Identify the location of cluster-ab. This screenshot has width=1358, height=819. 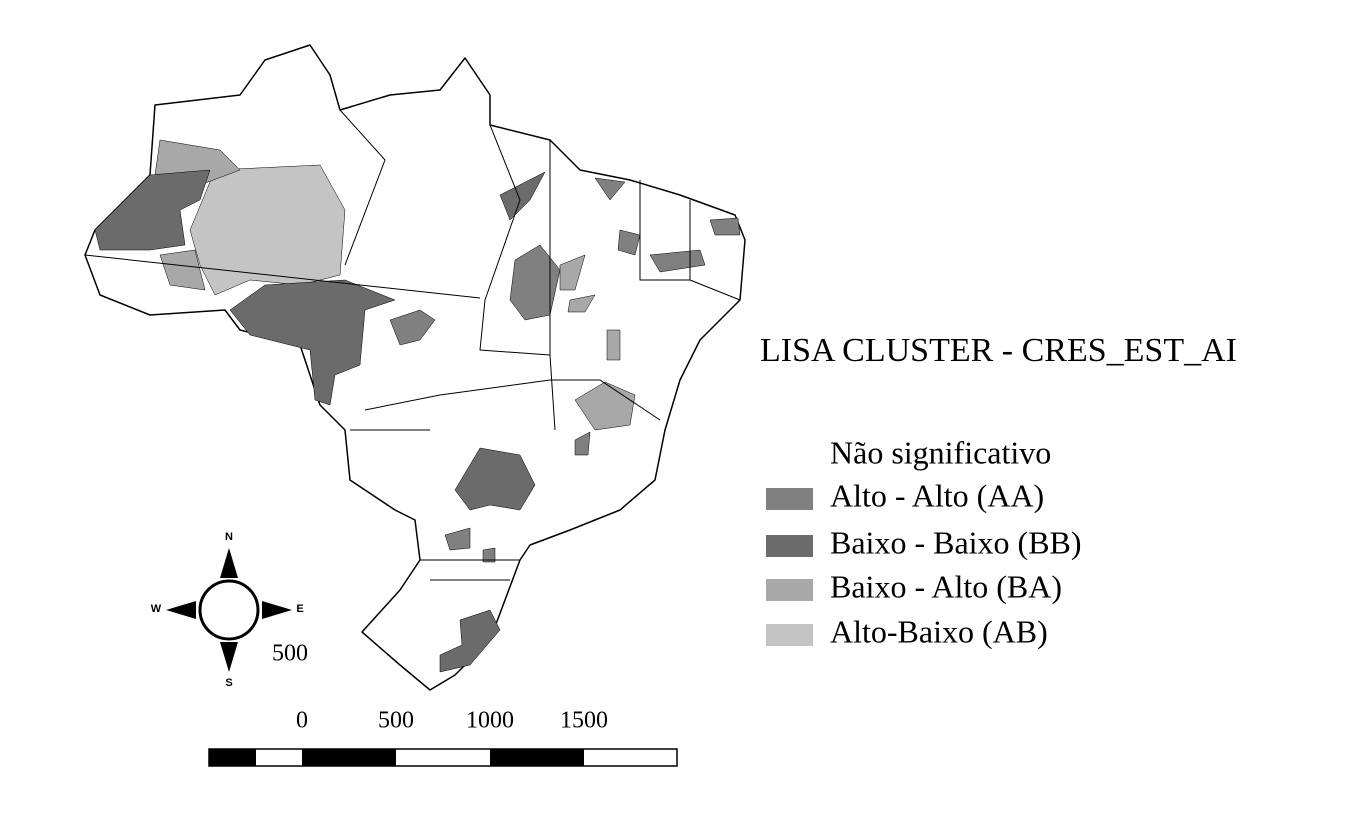
(267, 230).